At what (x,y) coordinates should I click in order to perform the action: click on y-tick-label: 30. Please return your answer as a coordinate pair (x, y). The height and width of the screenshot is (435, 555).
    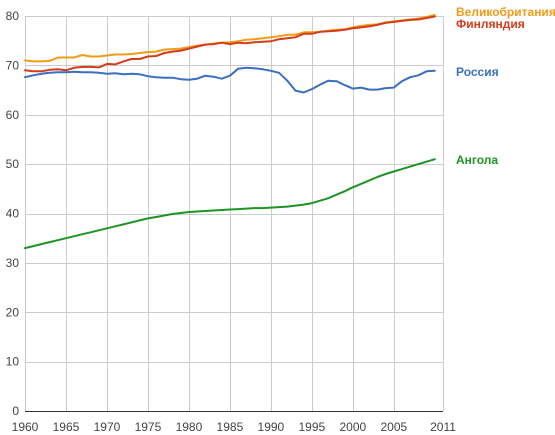
    Looking at the image, I should click on (13, 263).